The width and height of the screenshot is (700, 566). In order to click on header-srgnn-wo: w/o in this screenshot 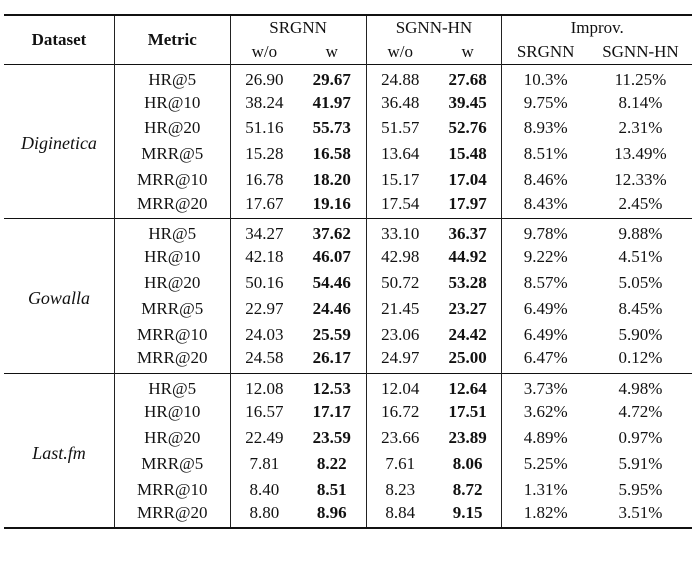, I will do `click(264, 52)`.